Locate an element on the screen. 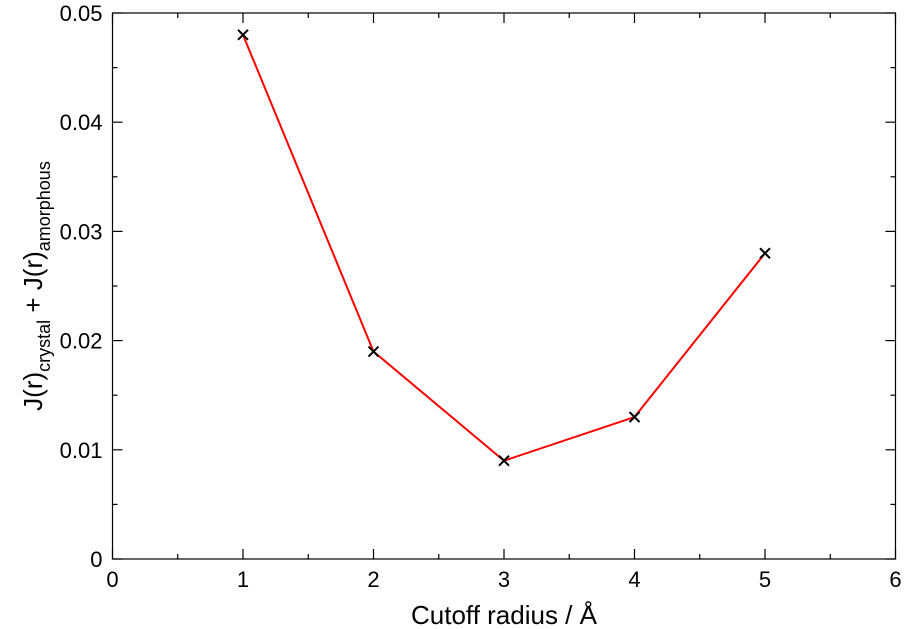 Image resolution: width=904 pixels, height=629 pixels. y-tick-label: 0 is located at coordinates (96, 559).